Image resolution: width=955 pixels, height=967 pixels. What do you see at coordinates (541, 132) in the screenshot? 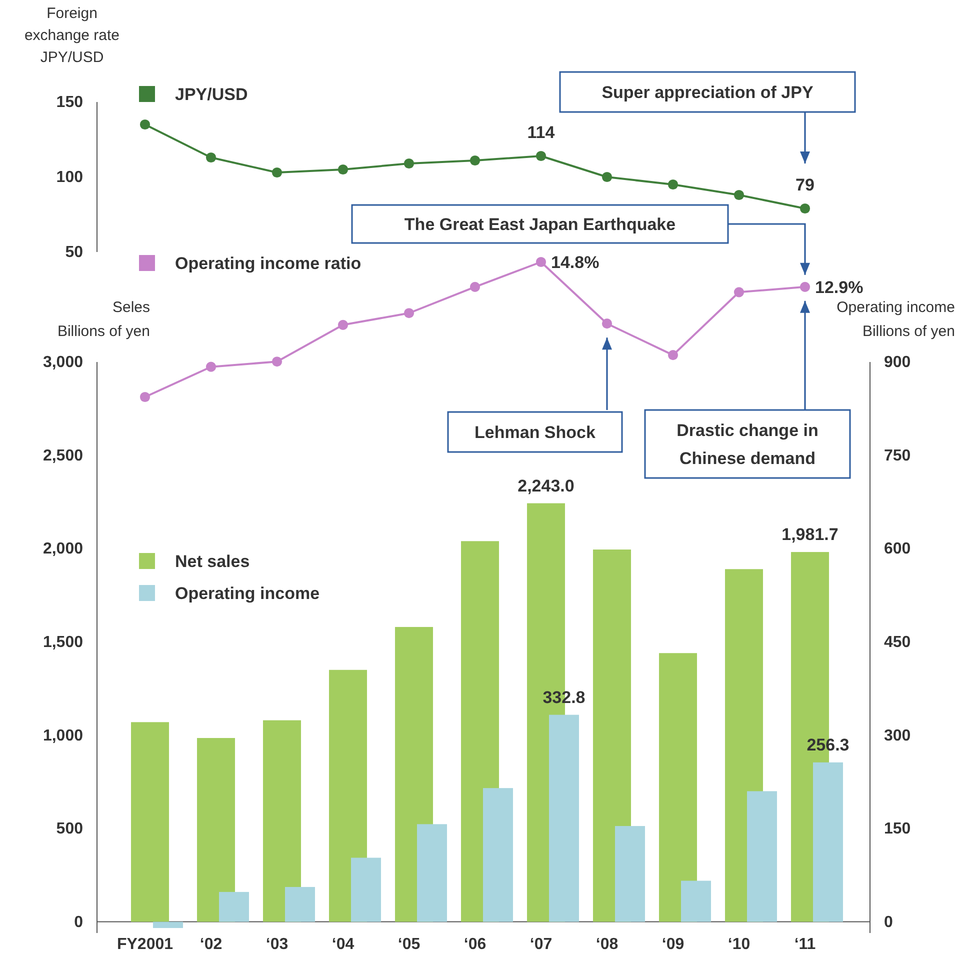
I see `data-label: 114` at bounding box center [541, 132].